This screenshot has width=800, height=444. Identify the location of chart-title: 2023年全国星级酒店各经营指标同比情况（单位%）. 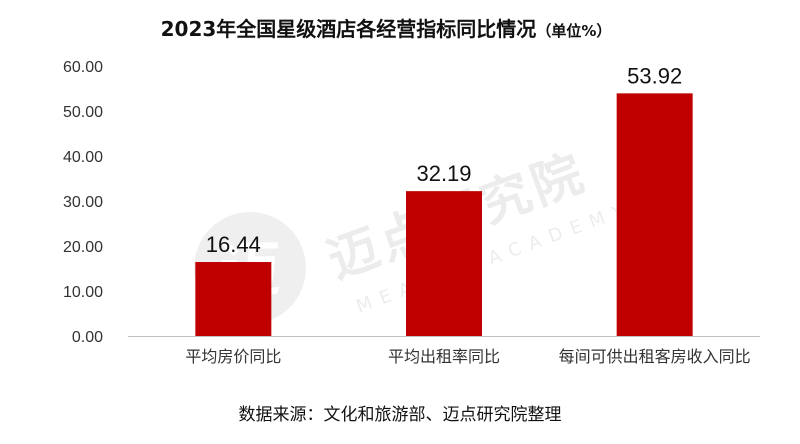
(386, 29).